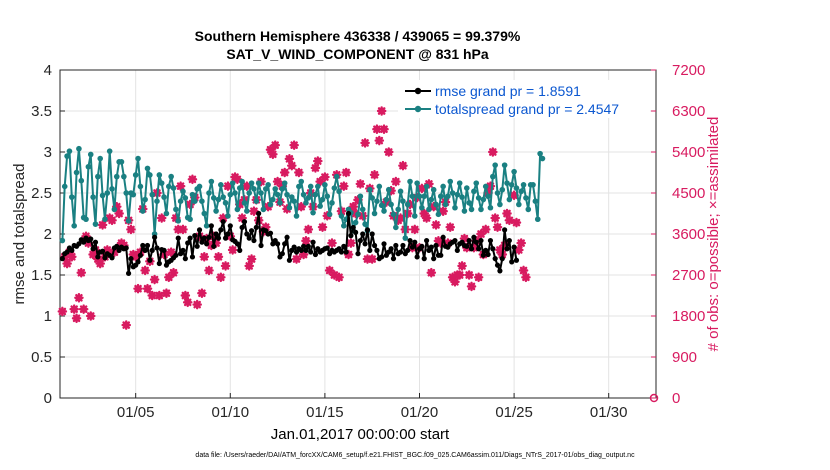 This screenshot has width=830, height=470. I want to click on y2-tick-label: 2700, so click(688, 275).